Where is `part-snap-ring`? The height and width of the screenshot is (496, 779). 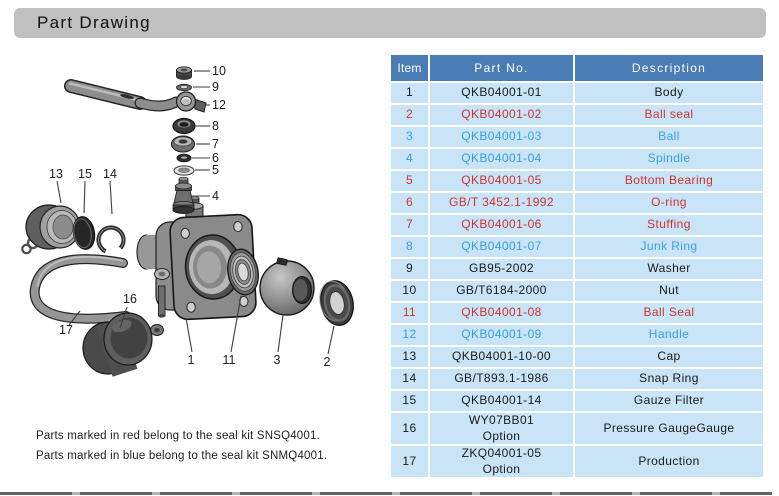 part-snap-ring is located at coordinates (111, 240).